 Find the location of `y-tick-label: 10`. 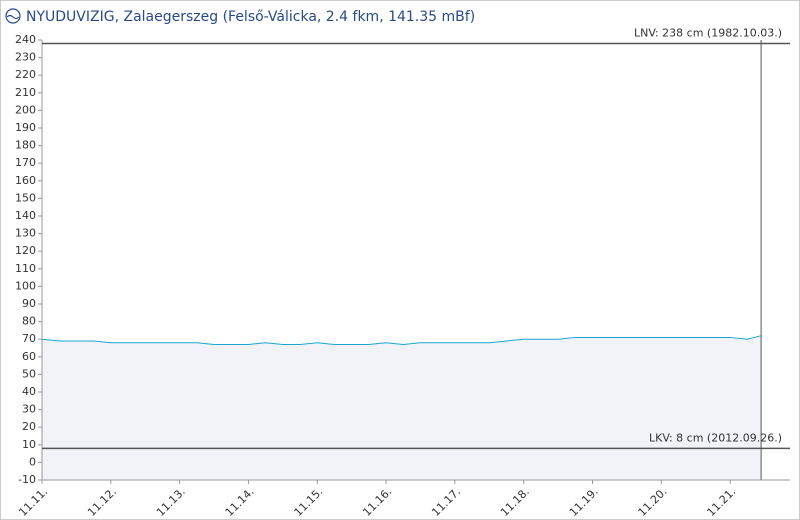

y-tick-label: 10 is located at coordinates (29, 444).